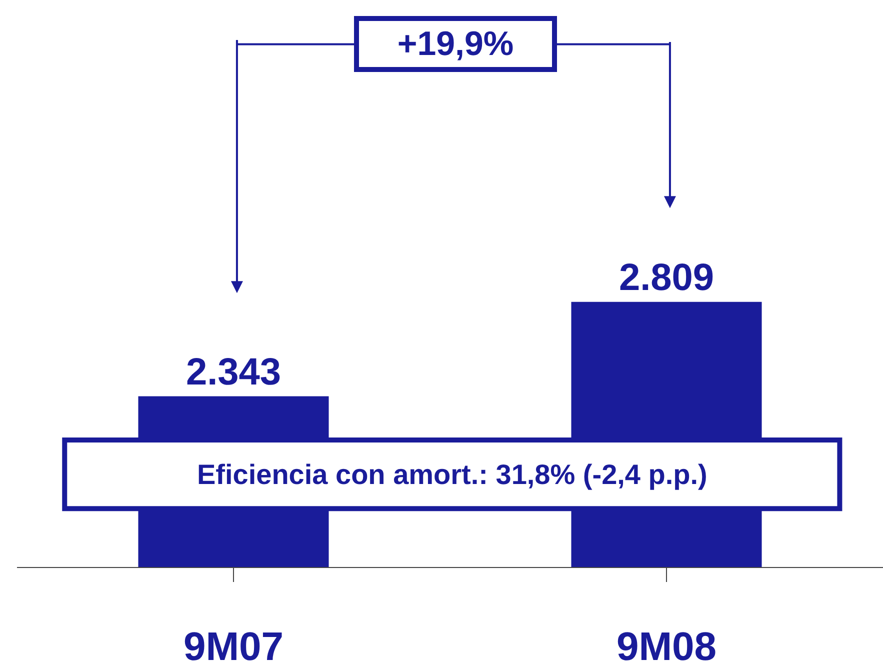 The height and width of the screenshot is (669, 883). I want to click on x-tick-label: 9M07, so click(233, 647).